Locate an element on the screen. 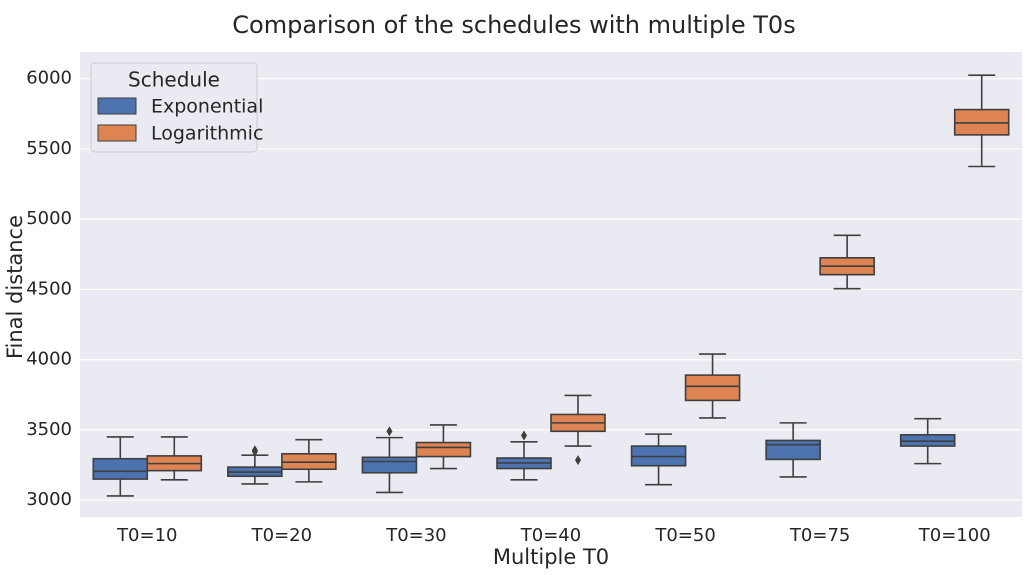 The image size is (1028, 575). x-tick-label: T0=10 is located at coordinates (146, 535).